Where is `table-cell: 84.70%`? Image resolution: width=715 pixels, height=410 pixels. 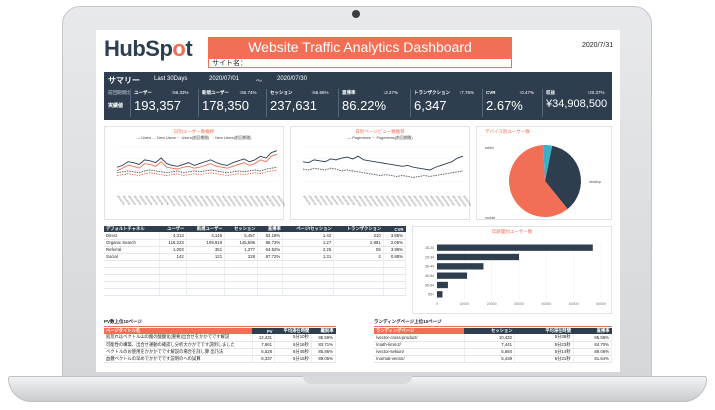
table-cell: 84.70% is located at coordinates (593, 345).